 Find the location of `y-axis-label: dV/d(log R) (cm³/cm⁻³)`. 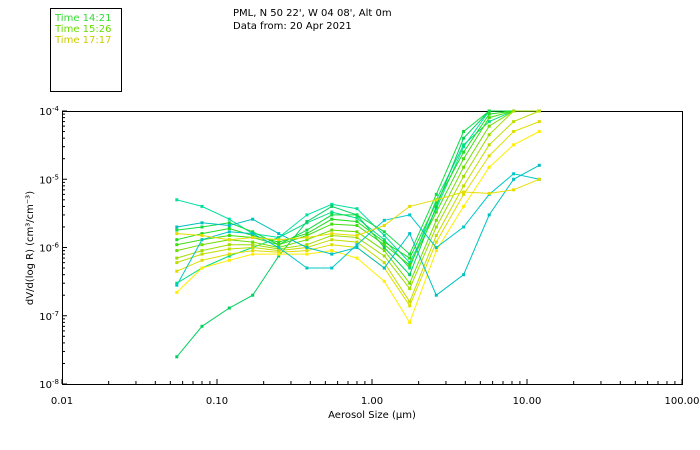

y-axis-label: dV/d(log R) (cm³/cm⁻³) is located at coordinates (30, 248).